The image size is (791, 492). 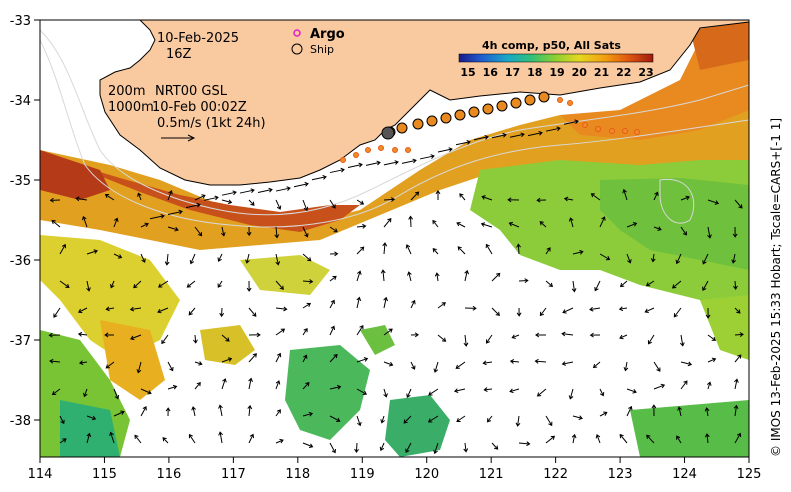 I want to click on colorbar-tick-label: 23, so click(x=645, y=72).